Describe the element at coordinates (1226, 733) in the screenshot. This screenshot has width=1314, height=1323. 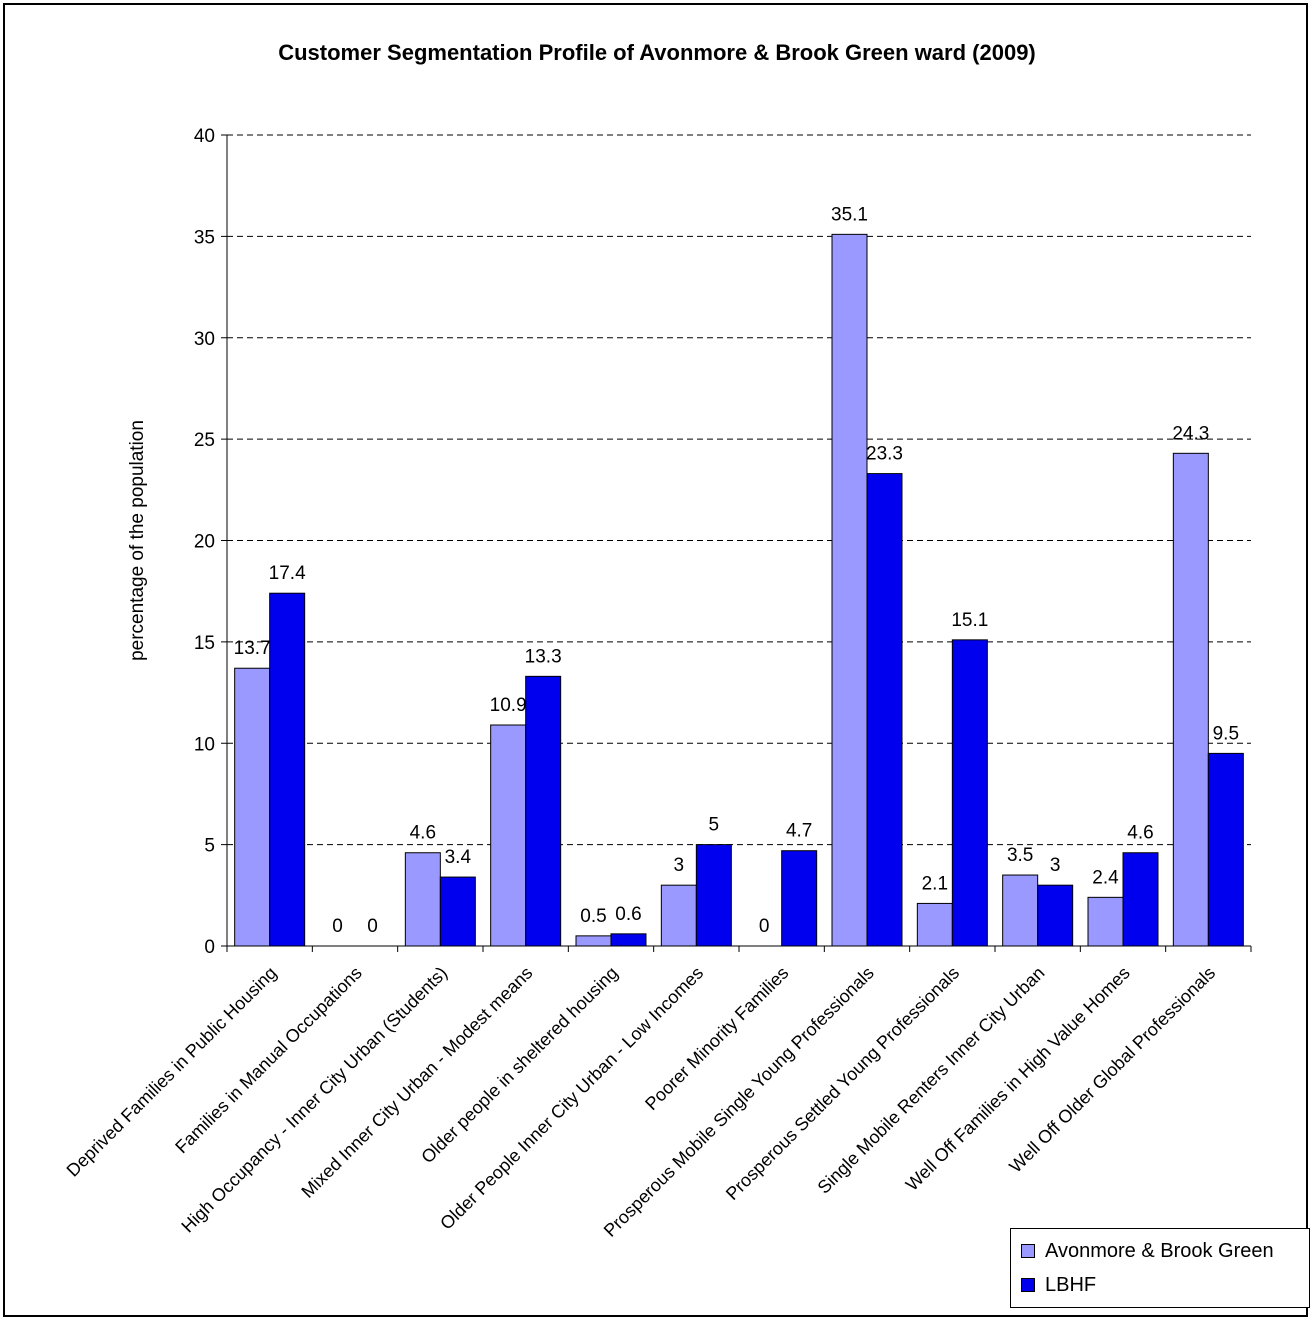
I see `data-label-series-2: 9.5` at that location.